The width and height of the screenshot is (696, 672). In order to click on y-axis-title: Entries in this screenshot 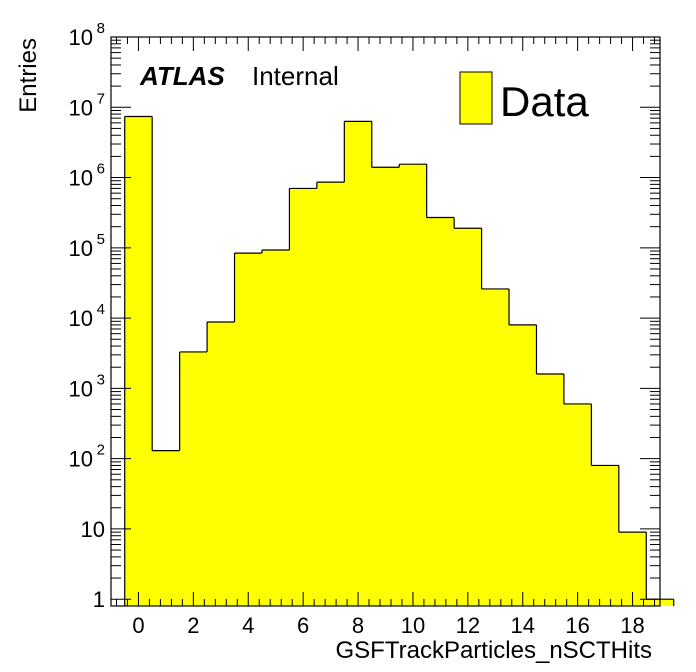, I will do `click(28, 75)`.